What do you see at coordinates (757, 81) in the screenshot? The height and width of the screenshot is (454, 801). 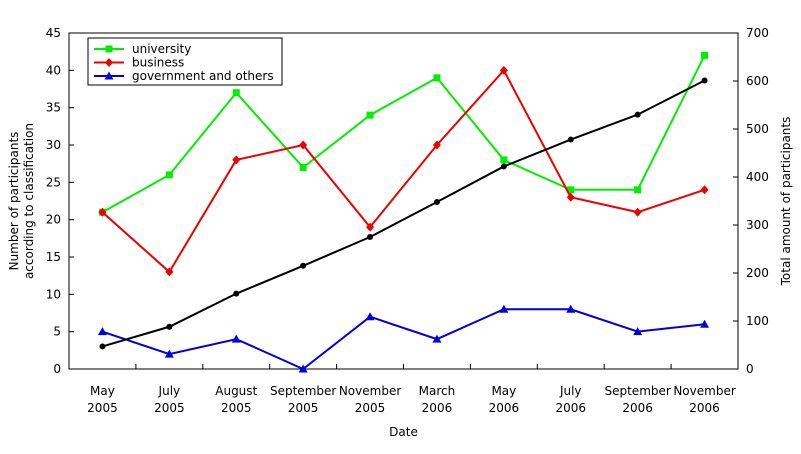 I see `y2-tick-label: 600` at bounding box center [757, 81].